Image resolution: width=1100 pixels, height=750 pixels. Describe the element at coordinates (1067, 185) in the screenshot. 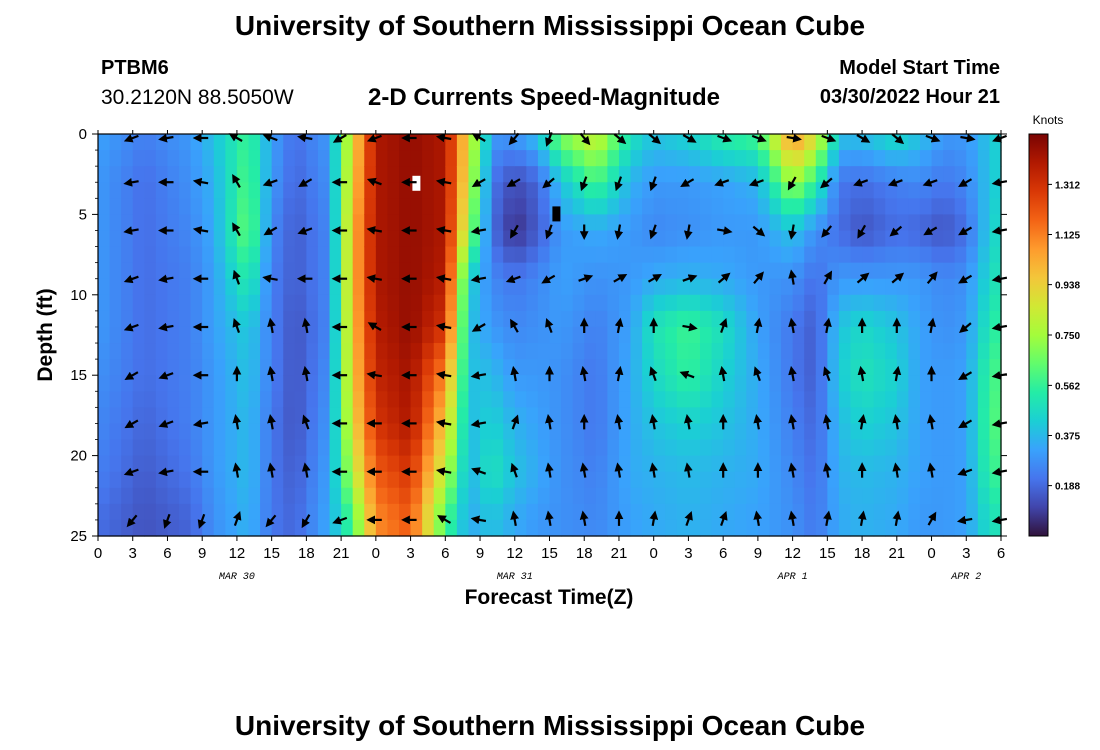

I see `colorbar-tick-label: 1.312` at that location.